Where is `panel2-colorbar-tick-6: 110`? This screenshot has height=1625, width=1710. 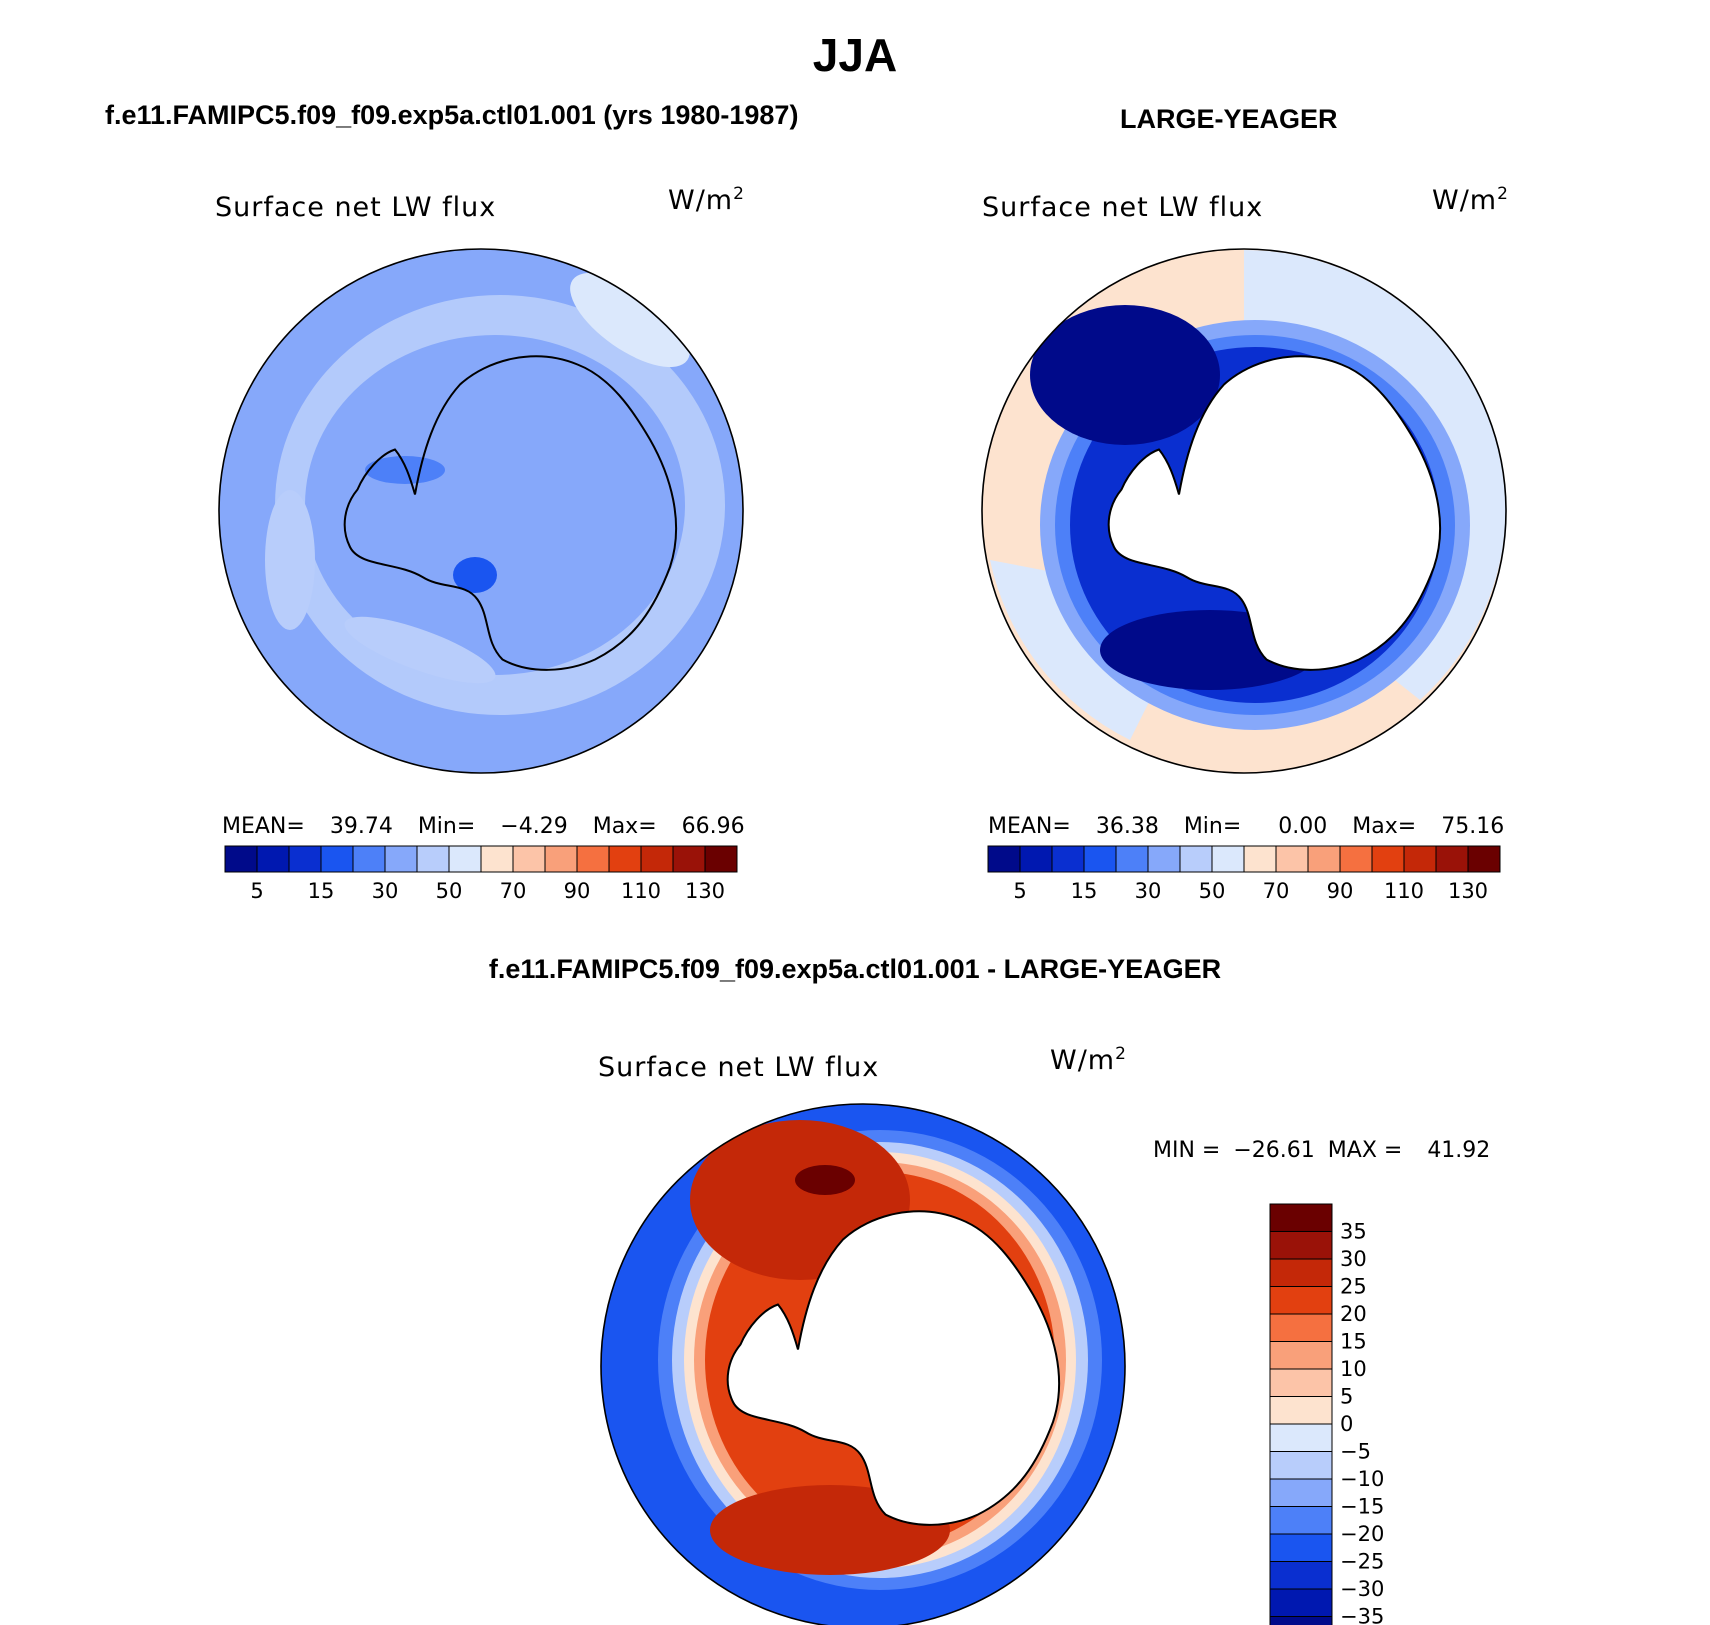 panel2-colorbar-tick-6: 110 is located at coordinates (1404, 891).